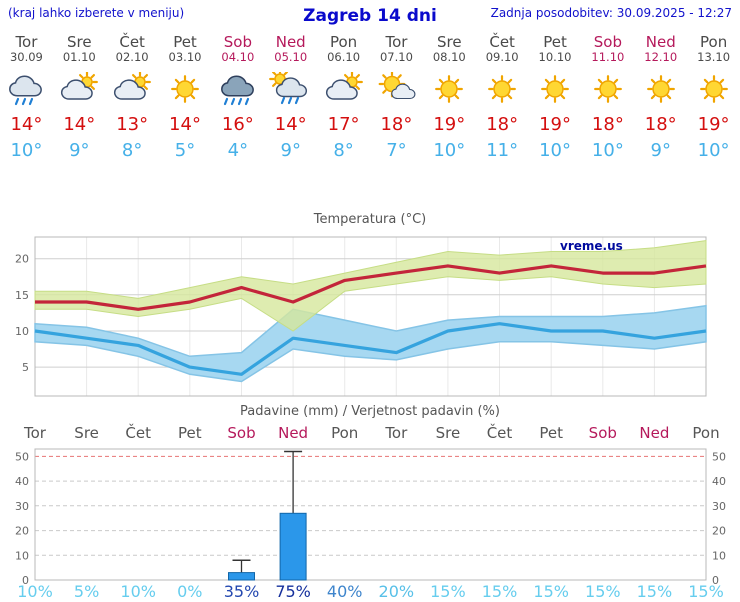 The image size is (740, 602). What do you see at coordinates (25, 367) in the screenshot?
I see `svg-text: 5` at bounding box center [25, 367].